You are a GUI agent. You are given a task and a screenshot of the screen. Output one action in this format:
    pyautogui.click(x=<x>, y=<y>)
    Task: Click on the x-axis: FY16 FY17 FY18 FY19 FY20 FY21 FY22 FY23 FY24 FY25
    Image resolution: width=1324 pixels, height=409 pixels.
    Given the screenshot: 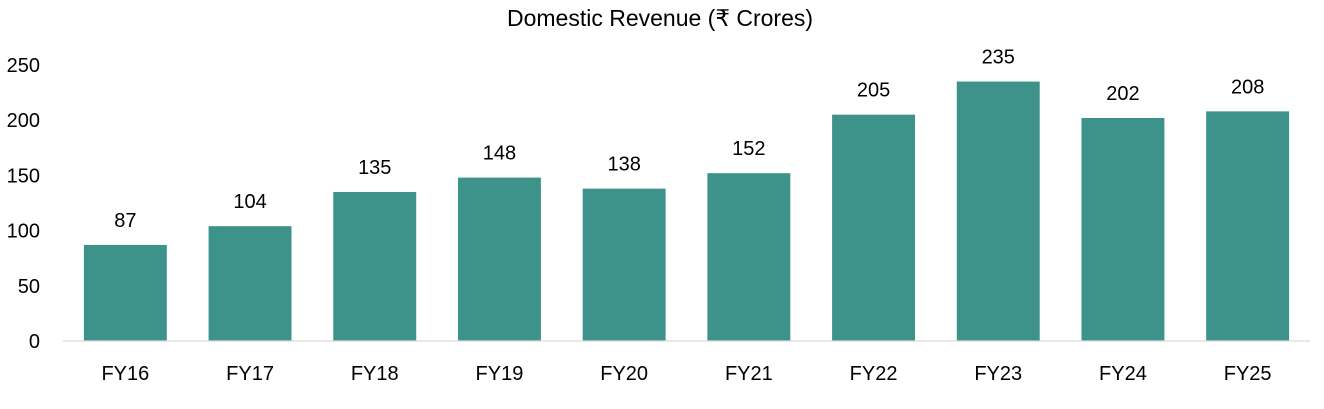 What is the action you would take?
    pyautogui.click(x=686, y=374)
    